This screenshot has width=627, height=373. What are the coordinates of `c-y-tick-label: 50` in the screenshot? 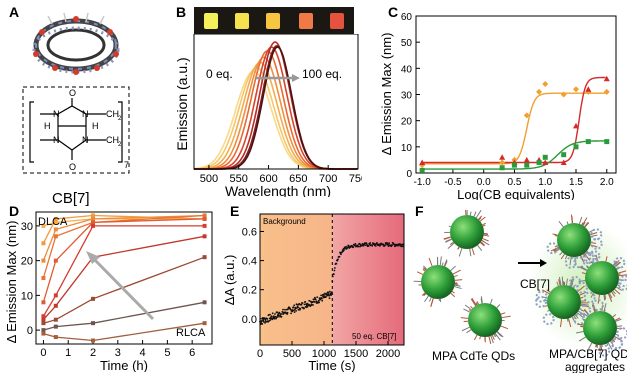 It's located at (407, 43).